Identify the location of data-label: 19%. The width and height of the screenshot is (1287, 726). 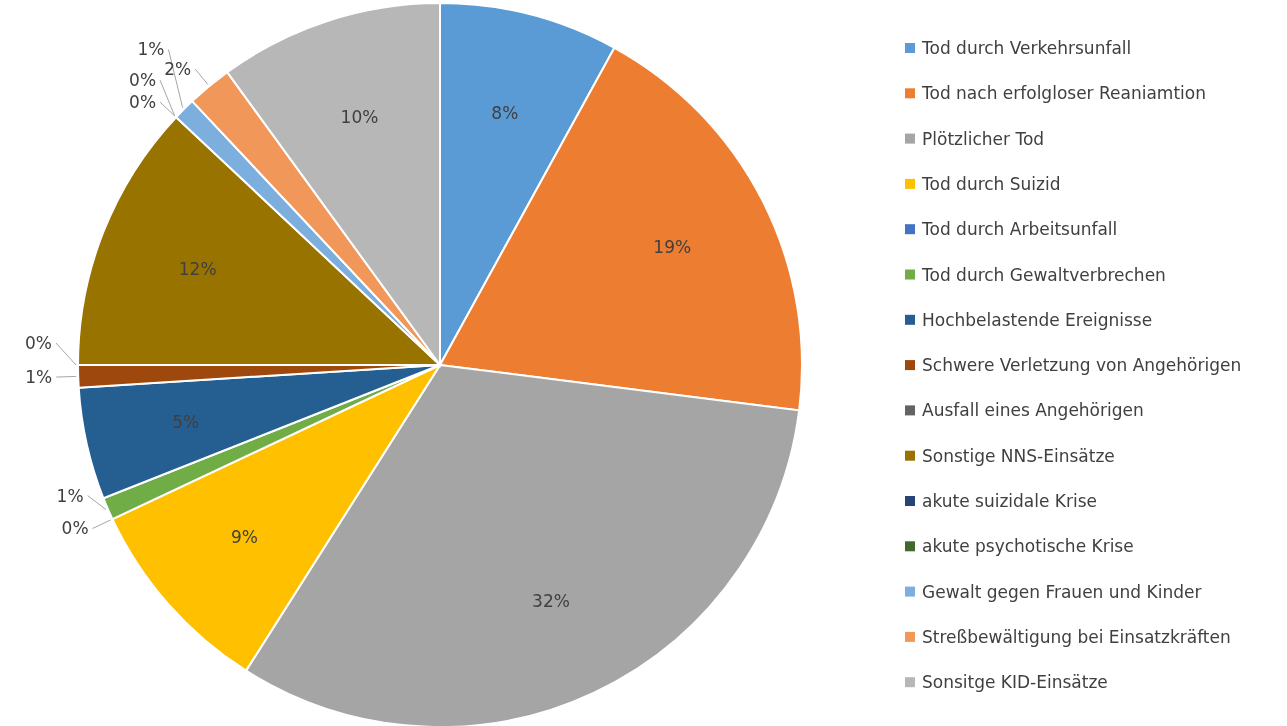
(672, 246).